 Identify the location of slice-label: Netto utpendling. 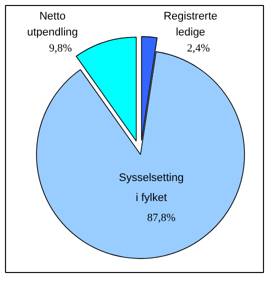
(52, 24).